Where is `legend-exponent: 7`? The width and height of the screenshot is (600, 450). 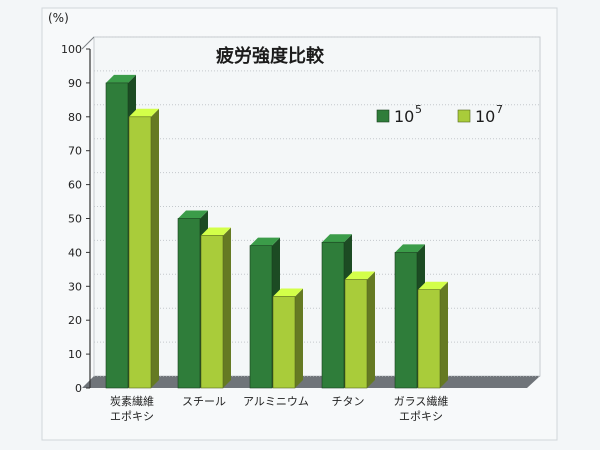
legend-exponent: 7 is located at coordinates (499, 109).